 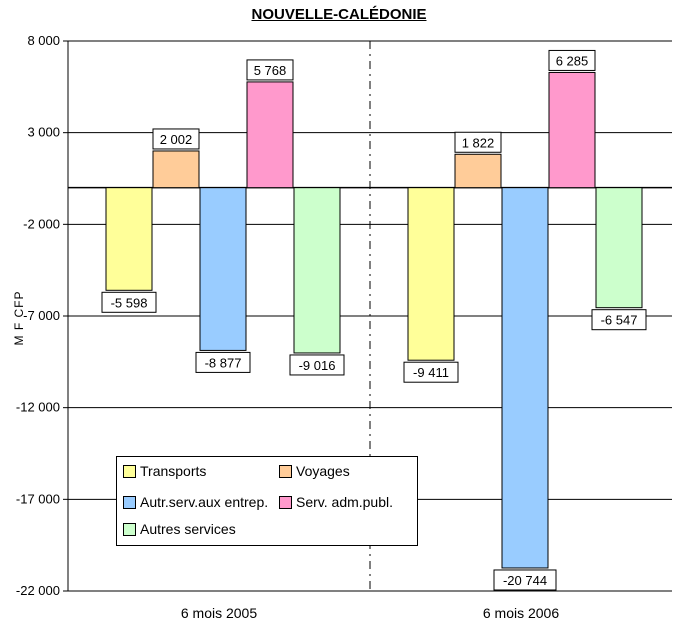 What do you see at coordinates (219, 613) in the screenshot?
I see `x-tick-label: 6 mois 2005` at bounding box center [219, 613].